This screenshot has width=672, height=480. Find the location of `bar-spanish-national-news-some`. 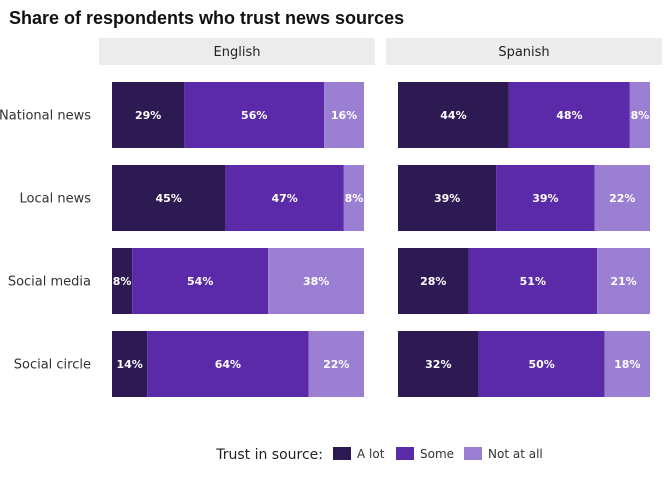

bar-spanish-national-news-some is located at coordinates (569, 115).